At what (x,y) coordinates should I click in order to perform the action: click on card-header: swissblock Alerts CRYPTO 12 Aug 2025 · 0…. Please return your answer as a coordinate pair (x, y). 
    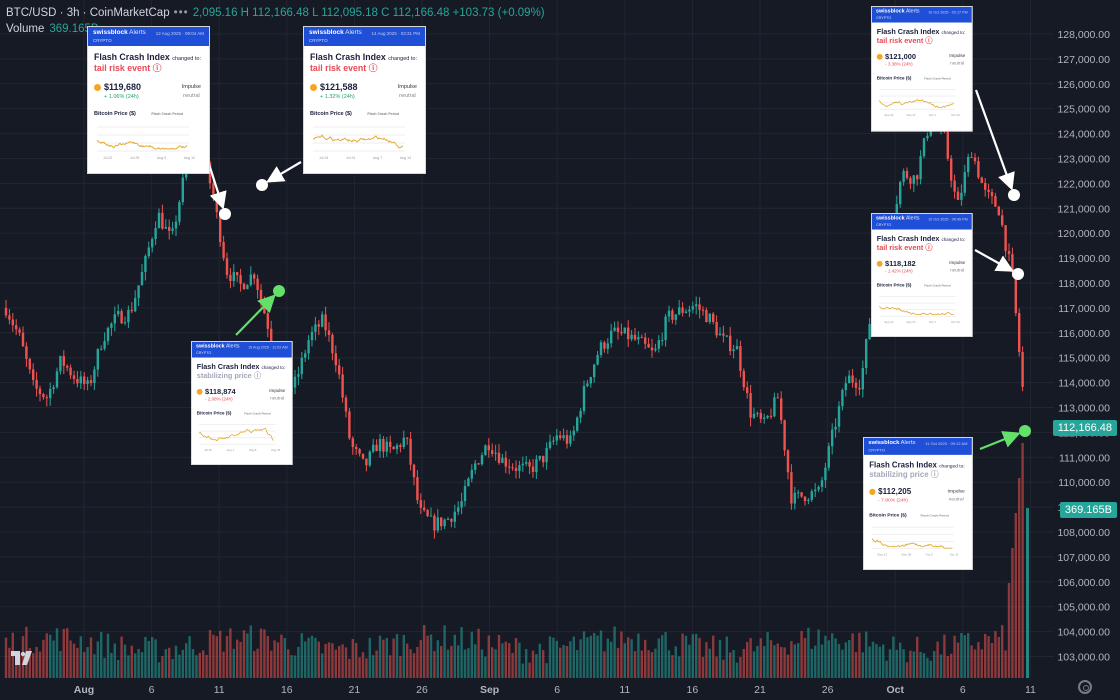
    Looking at the image, I should click on (148, 36).